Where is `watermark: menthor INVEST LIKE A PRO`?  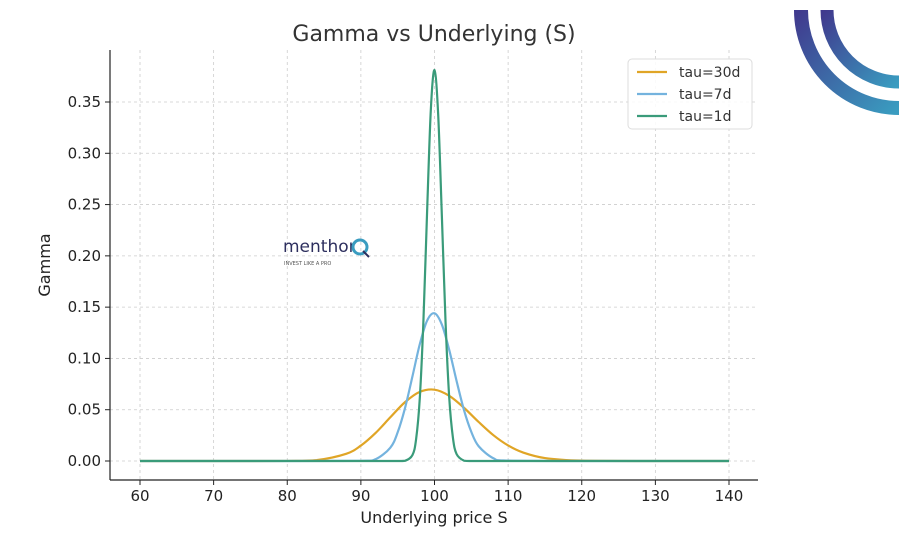 watermark: menthor INVEST LIKE A PRO is located at coordinates (326, 252).